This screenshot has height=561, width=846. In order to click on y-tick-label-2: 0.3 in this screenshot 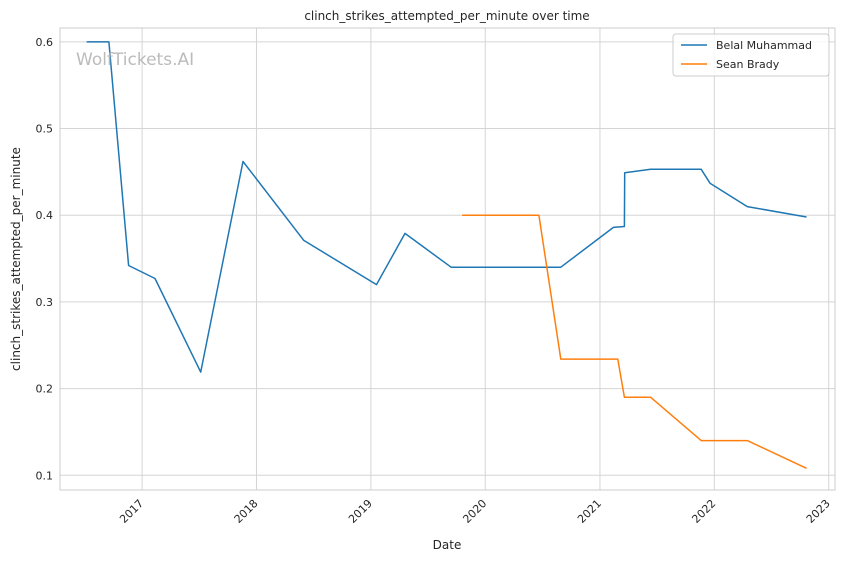, I will do `click(45, 302)`.